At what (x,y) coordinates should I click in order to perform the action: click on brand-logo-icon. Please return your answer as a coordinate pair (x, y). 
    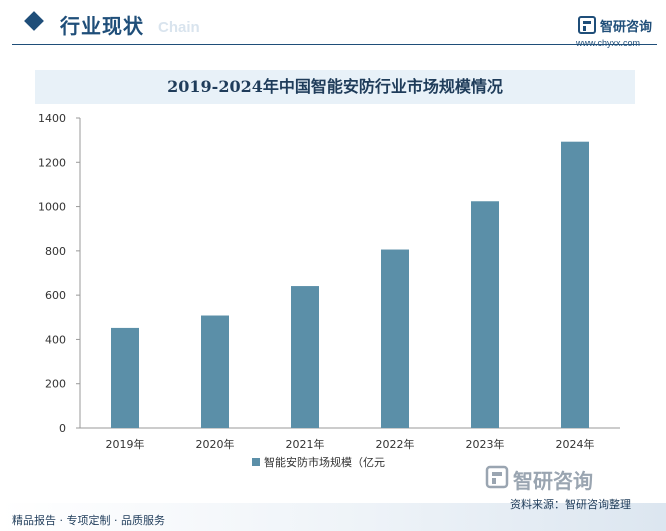
    Looking at the image, I should click on (587, 25).